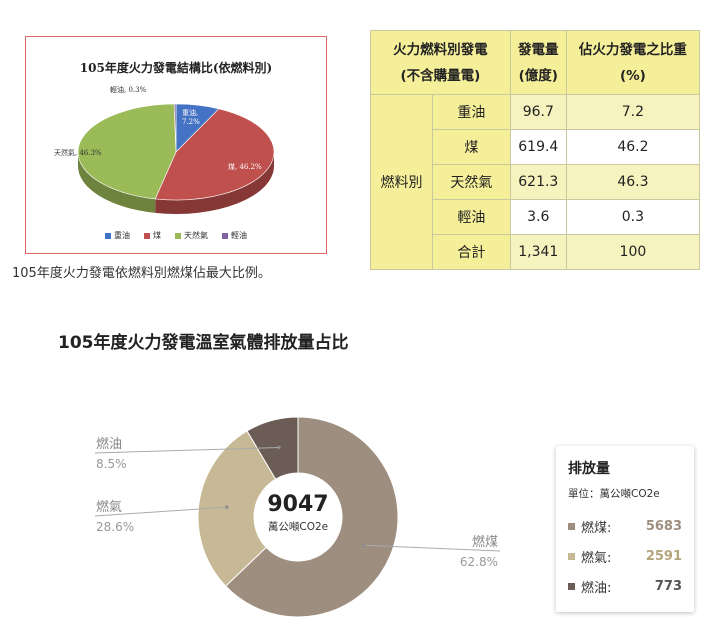 The width and height of the screenshot is (720, 637). I want to click on pie1-title: 105年度火力發電結構比(依燃料別), so click(176, 68).